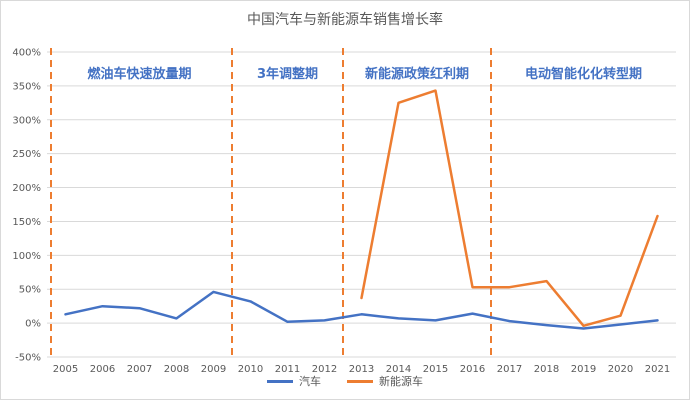 The width and height of the screenshot is (690, 400). What do you see at coordinates (435, 369) in the screenshot?
I see `x-tick-label: 2015` at bounding box center [435, 369].